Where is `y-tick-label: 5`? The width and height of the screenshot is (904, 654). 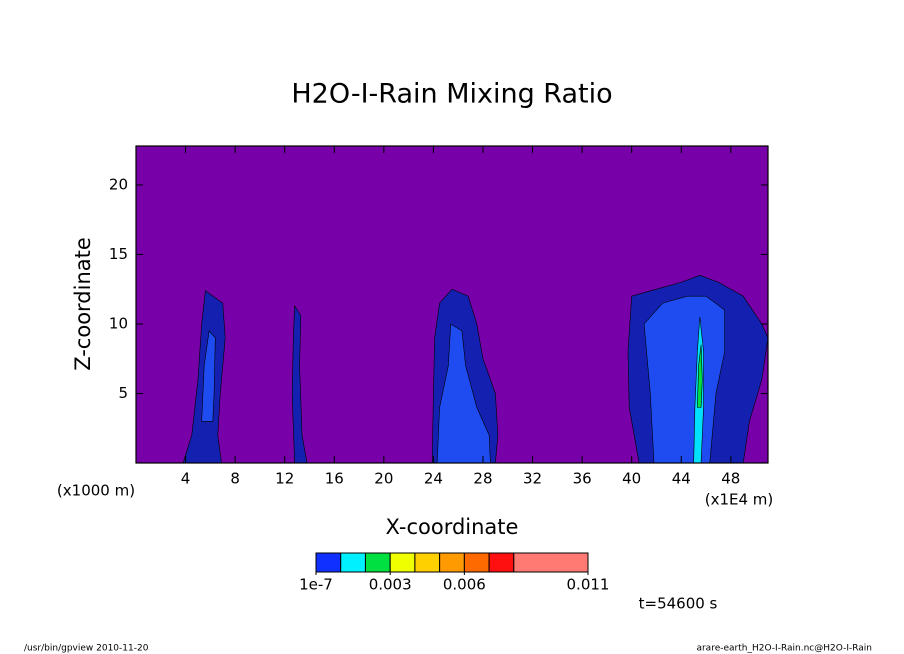 y-tick-label: 5 is located at coordinates (123, 393).